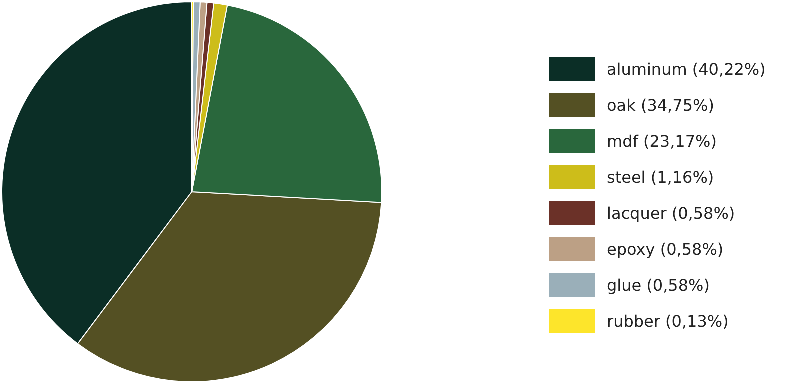  Describe the element at coordinates (660, 105) in the screenshot. I see `legend-label: oak (34,75%)` at that location.